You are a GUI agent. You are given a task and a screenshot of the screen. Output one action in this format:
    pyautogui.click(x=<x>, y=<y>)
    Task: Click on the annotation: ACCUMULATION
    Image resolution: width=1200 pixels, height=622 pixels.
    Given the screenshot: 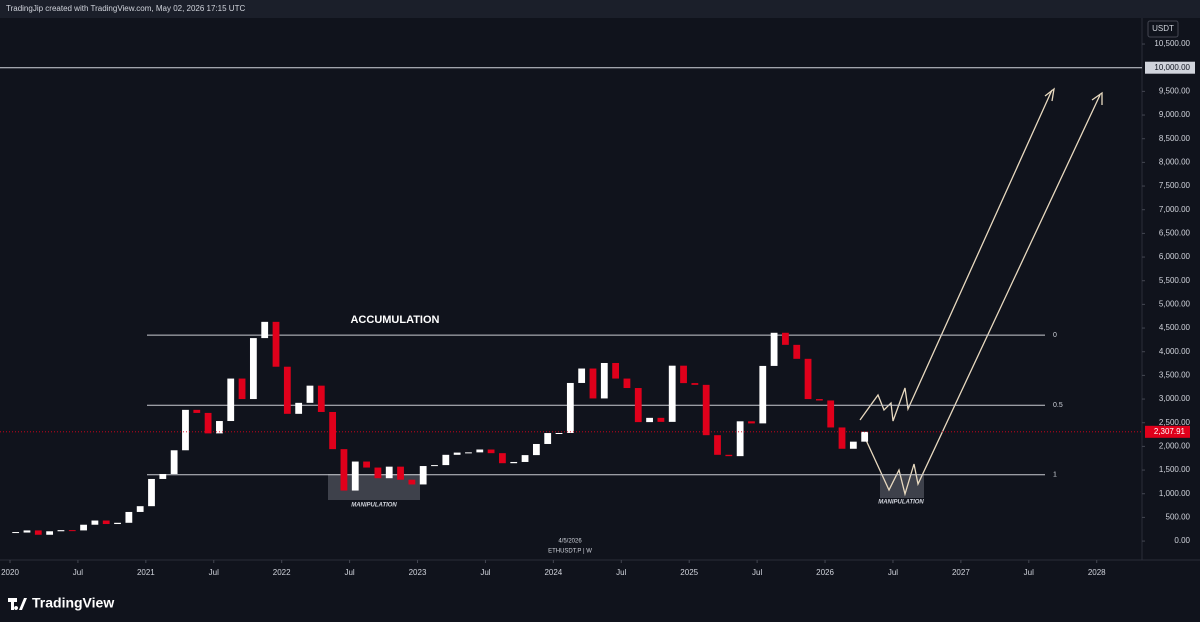 What is the action you would take?
    pyautogui.click(x=394, y=320)
    